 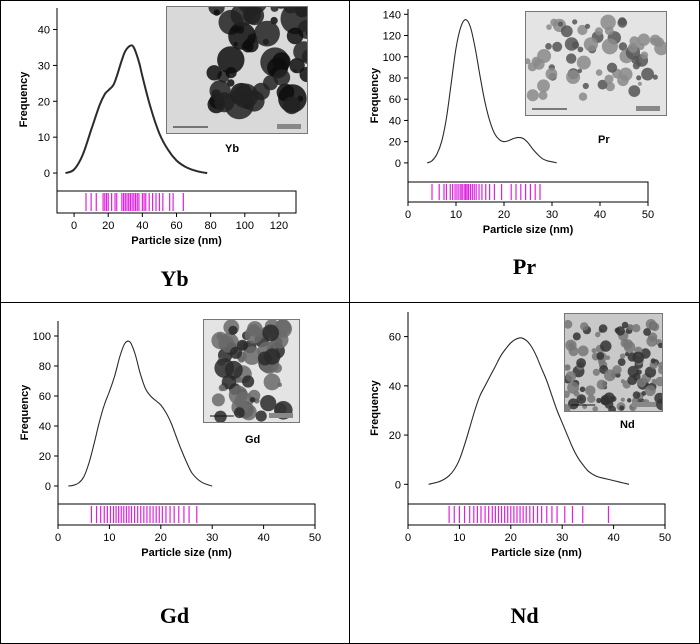 What do you see at coordinates (211, 226) in the screenshot?
I see `x-tick-label: 80` at bounding box center [211, 226].